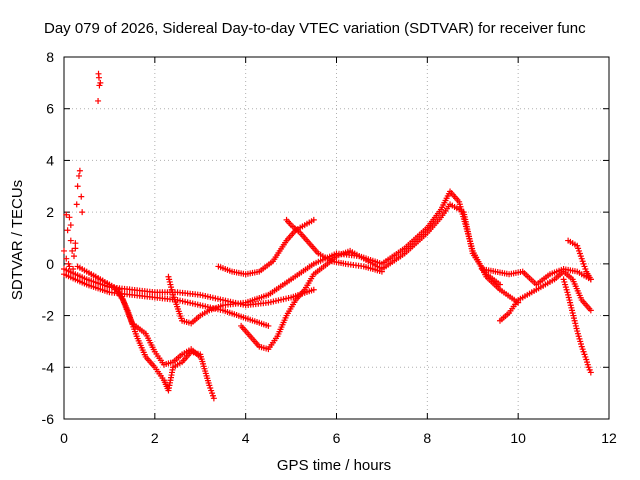  What do you see at coordinates (518, 438) in the screenshot?
I see `x-tick-label: 10` at bounding box center [518, 438].